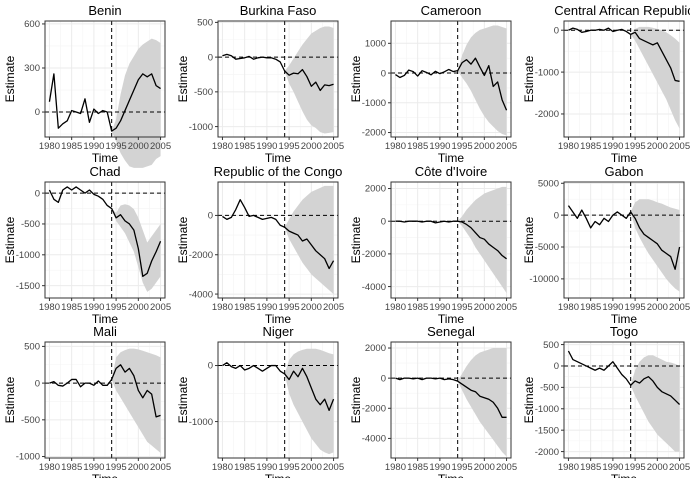 The height and width of the screenshot is (478, 690). What do you see at coordinates (104, 10) in the screenshot?
I see `panel-title: Benin` at bounding box center [104, 10].